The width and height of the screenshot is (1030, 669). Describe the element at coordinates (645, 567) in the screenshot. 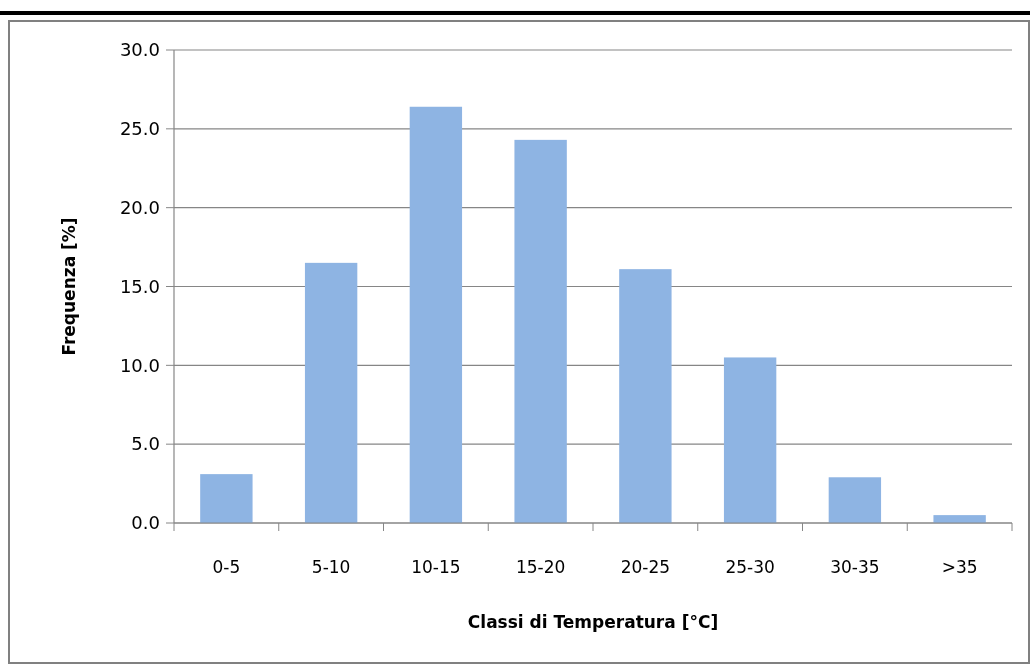

I see `x-tick-label: 20-25` at that location.